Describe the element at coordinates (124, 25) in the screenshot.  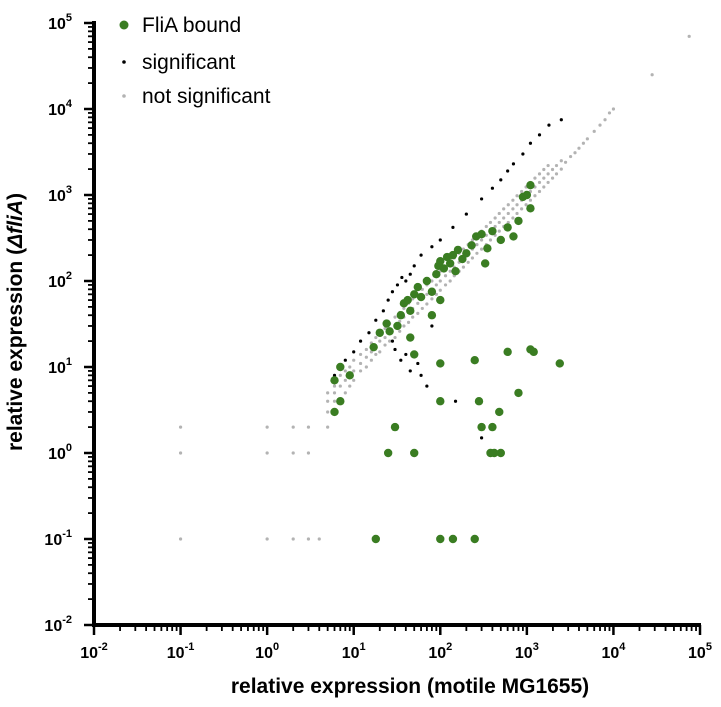
I see `legend-marker-flia-bound` at that location.